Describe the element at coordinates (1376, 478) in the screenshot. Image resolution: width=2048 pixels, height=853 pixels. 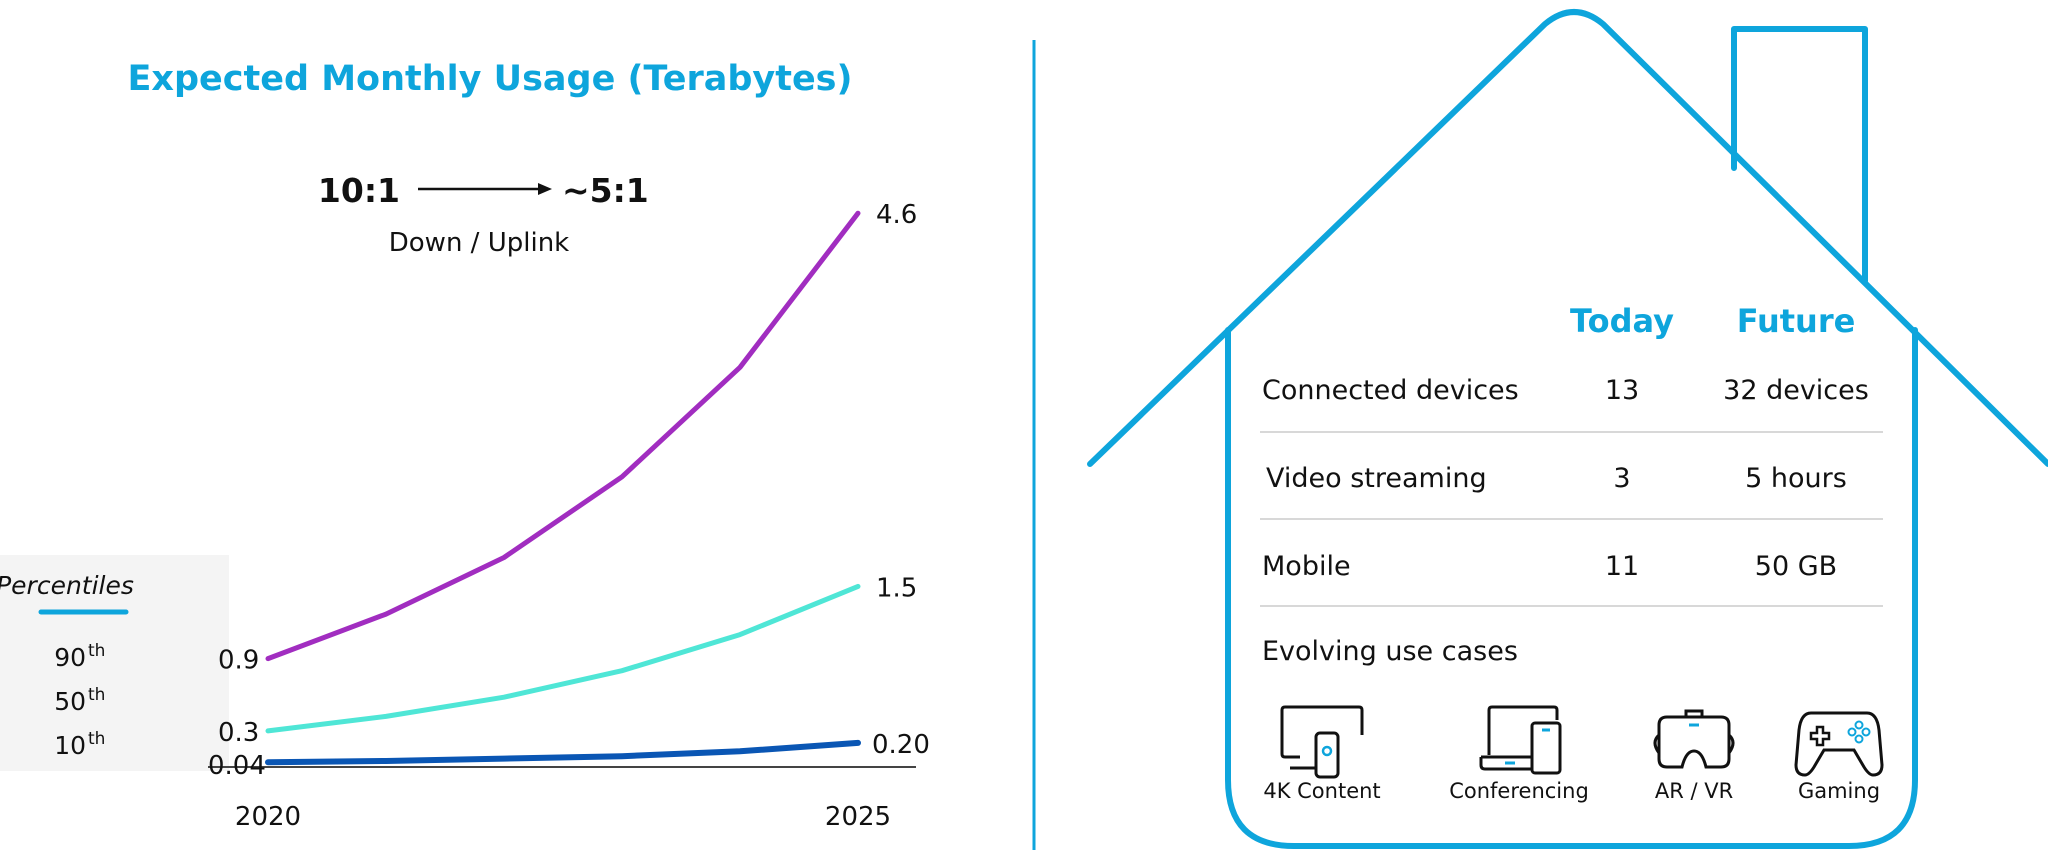
I see `row-label: Video streaming` at that location.